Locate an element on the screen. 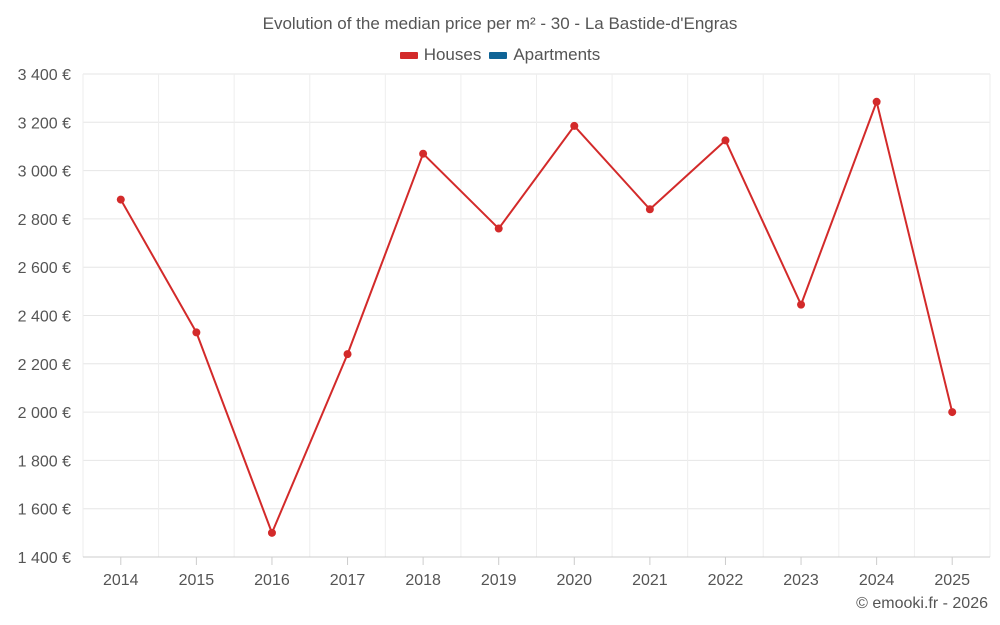  x-tick-label: 2021 is located at coordinates (650, 580).